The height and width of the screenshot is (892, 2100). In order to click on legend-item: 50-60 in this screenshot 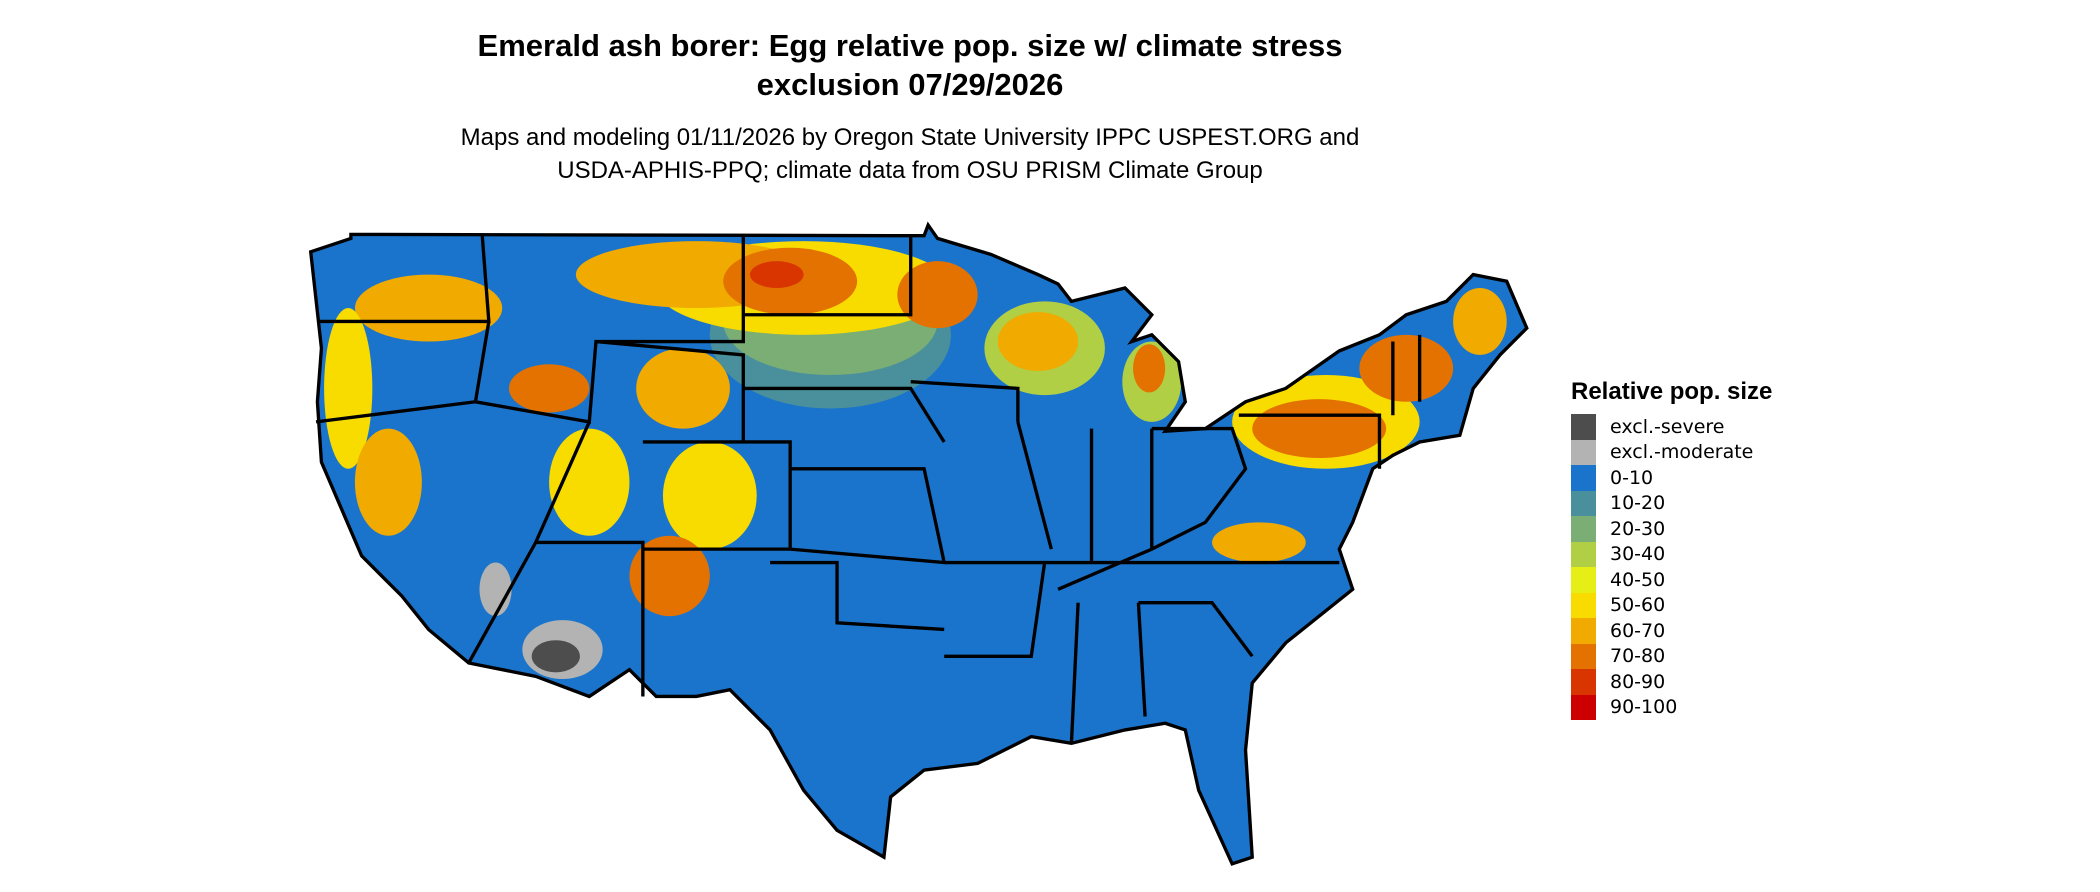, I will do `click(1671, 605)`.